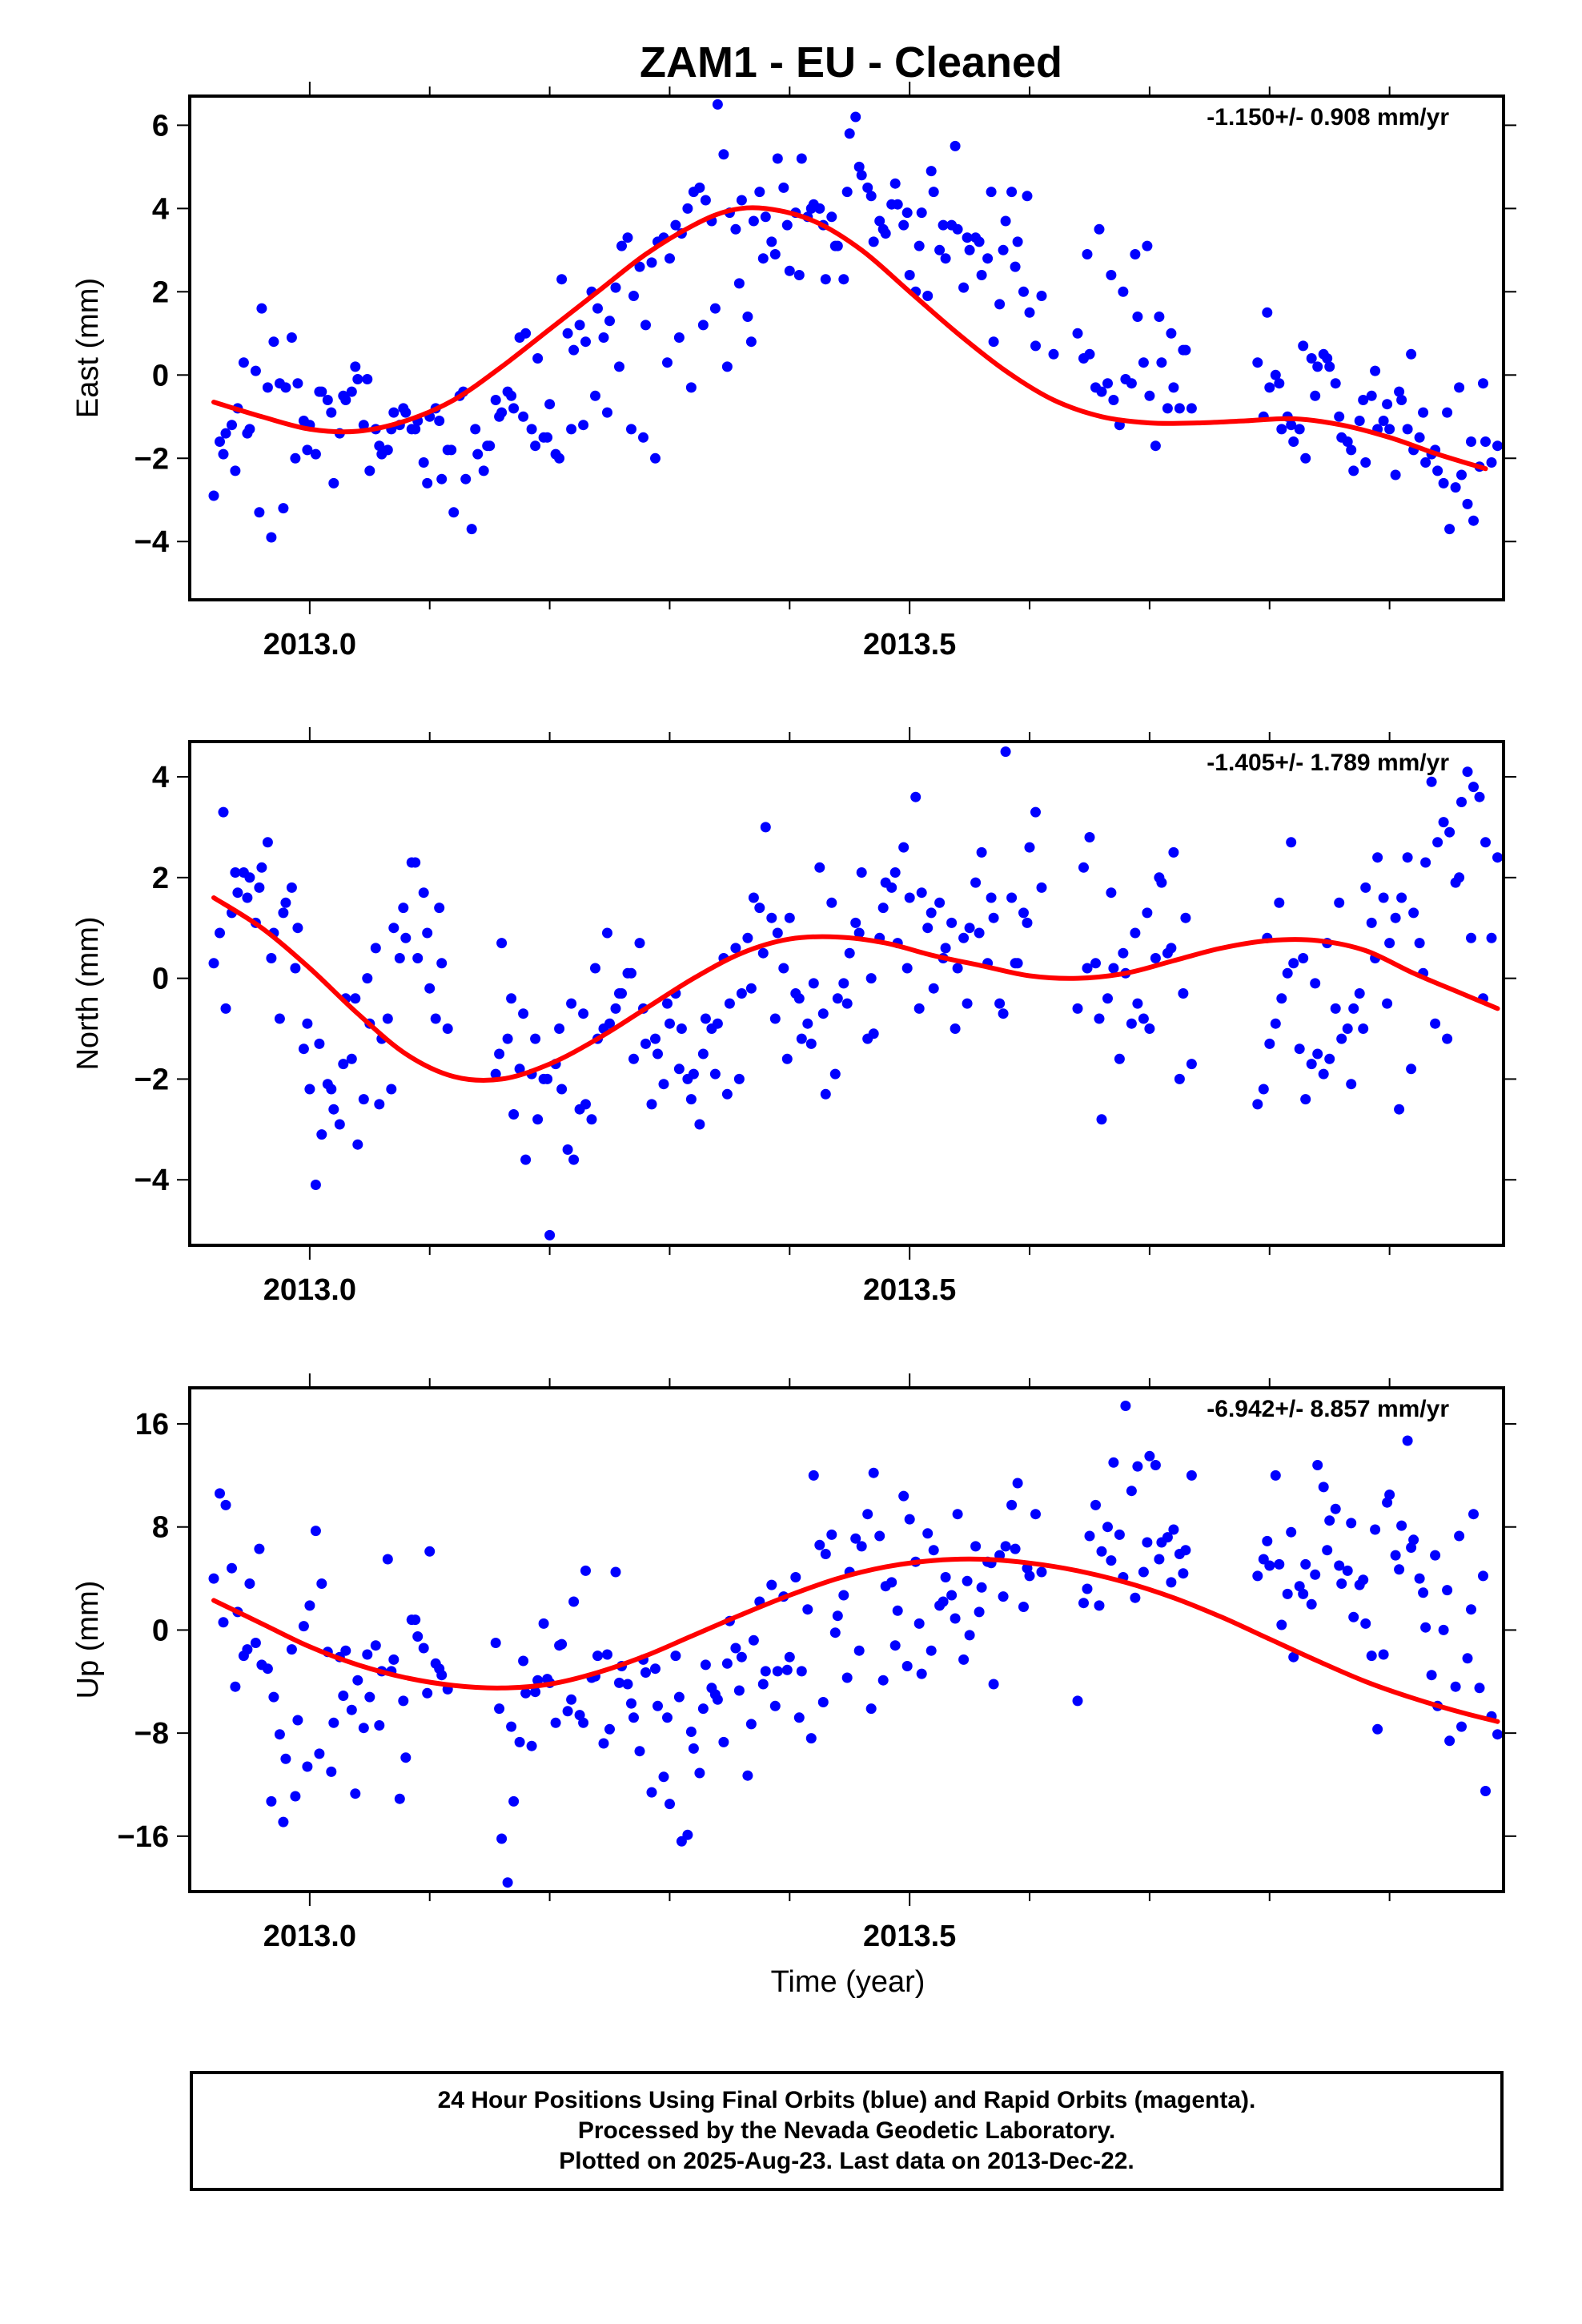 This screenshot has width=1582, height=2324. Describe the element at coordinates (161, 1631) in the screenshot. I see `y-tick-label: 0` at that location.